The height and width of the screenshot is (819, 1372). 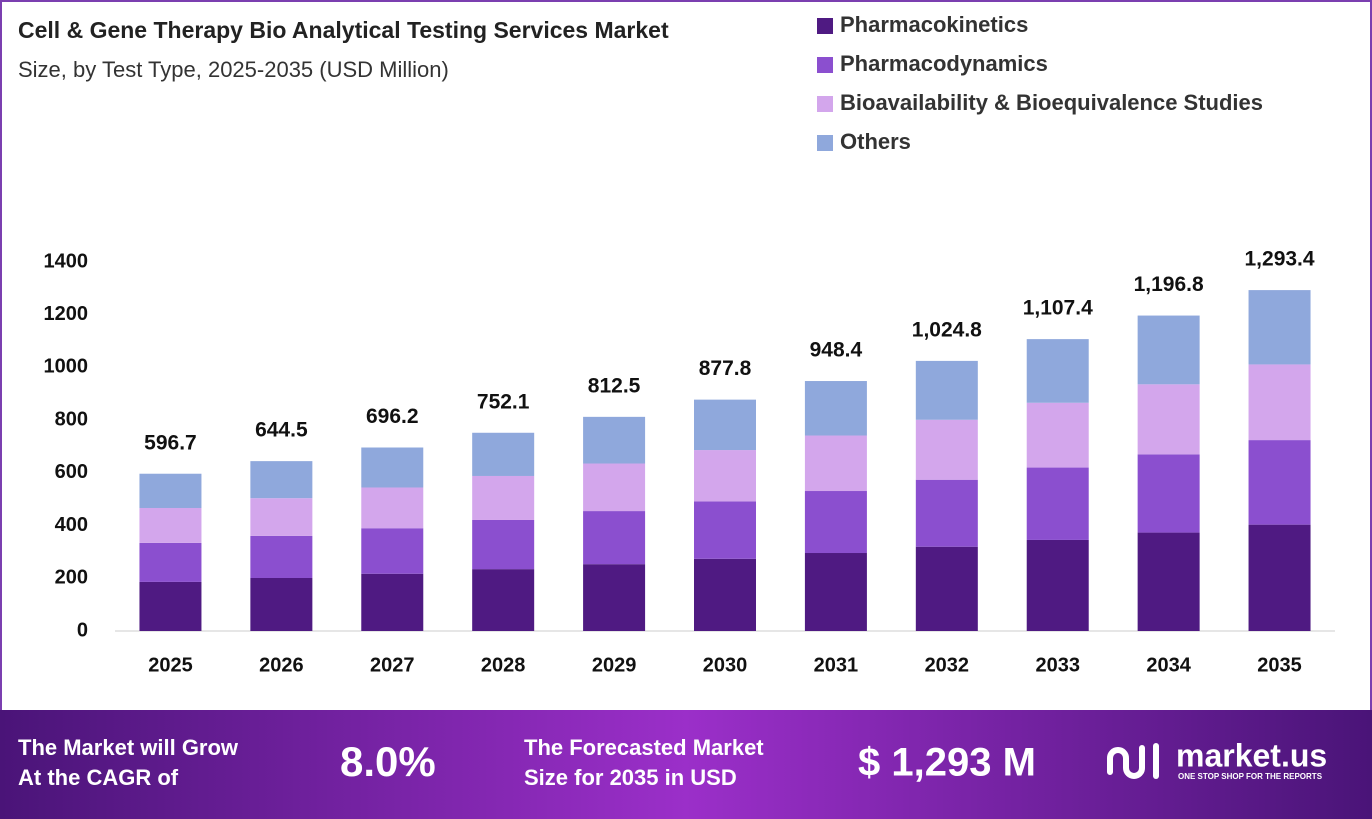 I want to click on x-tick-label: 2034, so click(x=1168, y=665).